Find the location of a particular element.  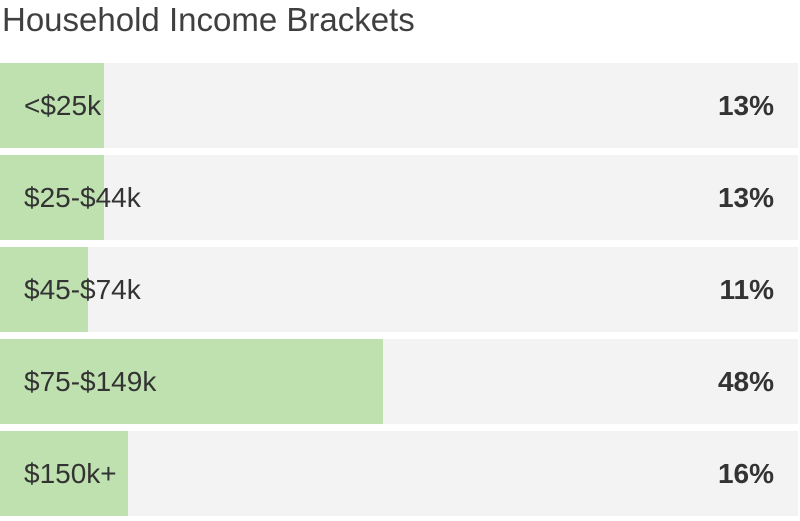

bar-category-label: $25-$44k is located at coordinates (82, 197).